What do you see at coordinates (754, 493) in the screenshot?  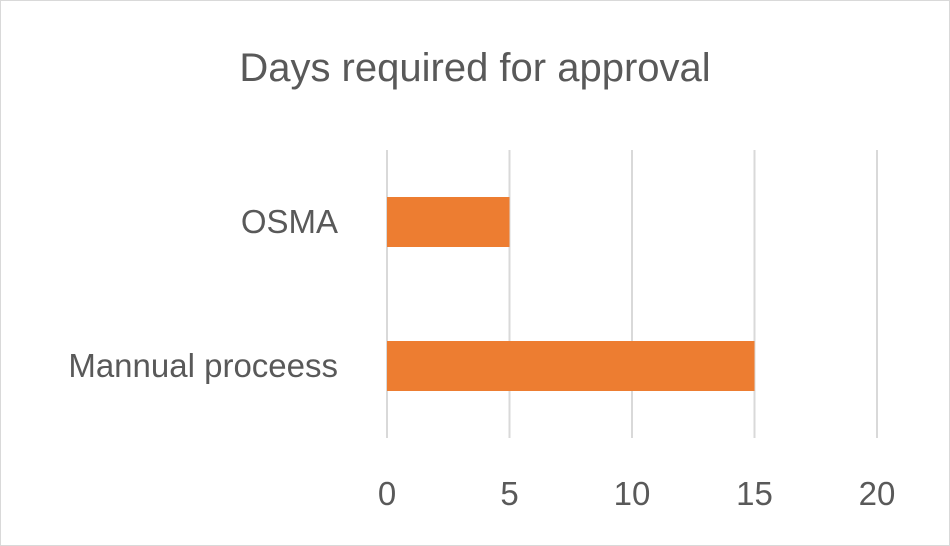 I see `x-tick-label: 15` at bounding box center [754, 493].